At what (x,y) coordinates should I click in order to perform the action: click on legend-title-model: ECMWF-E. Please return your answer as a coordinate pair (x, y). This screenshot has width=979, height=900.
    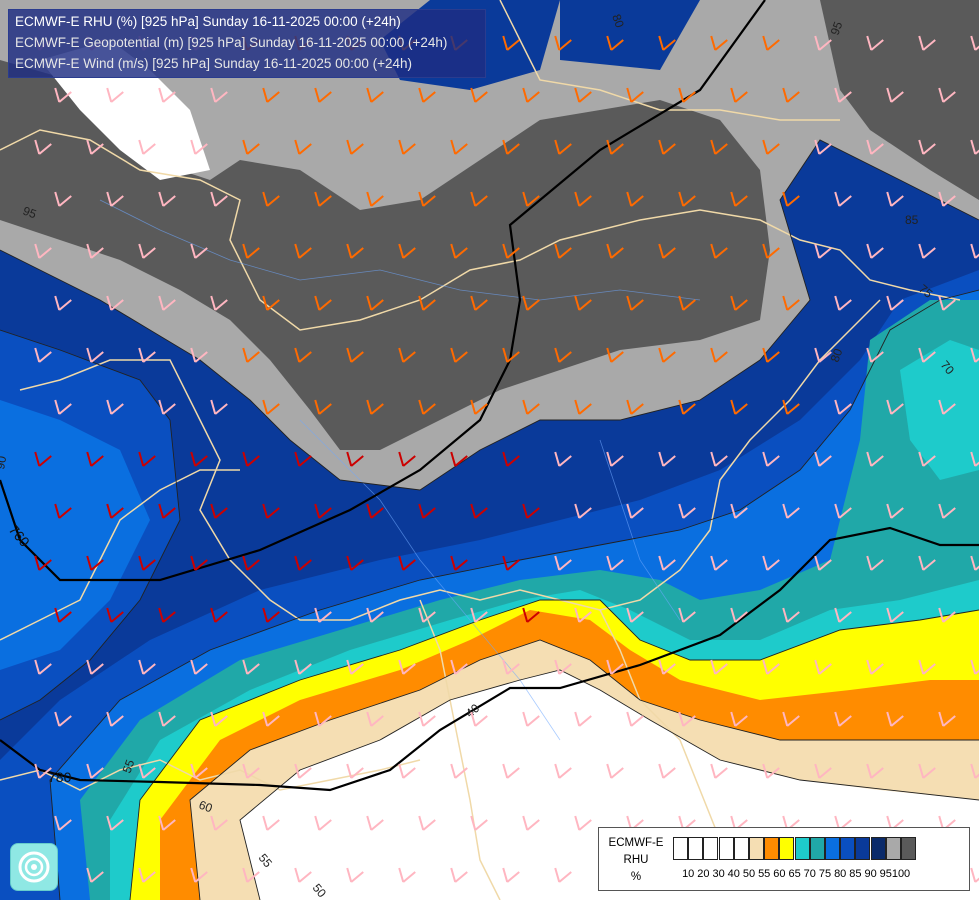
    Looking at the image, I should click on (636, 843).